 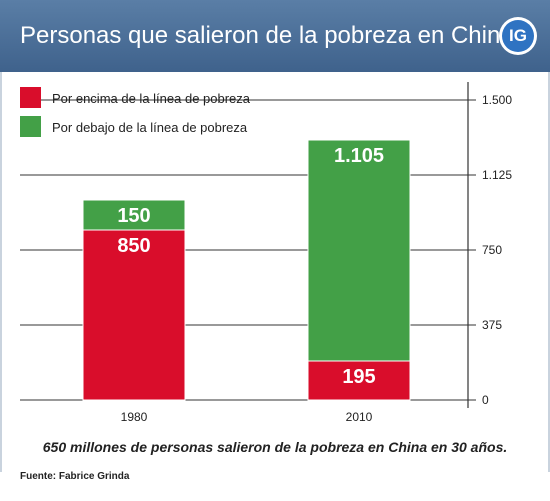 What do you see at coordinates (492, 325) in the screenshot?
I see `y-tick-label: 375` at bounding box center [492, 325].